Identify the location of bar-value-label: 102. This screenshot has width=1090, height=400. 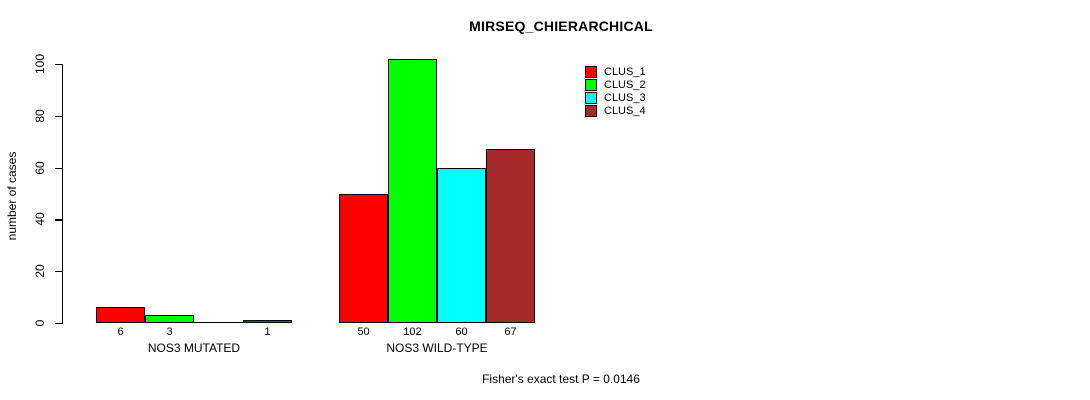
(412, 332).